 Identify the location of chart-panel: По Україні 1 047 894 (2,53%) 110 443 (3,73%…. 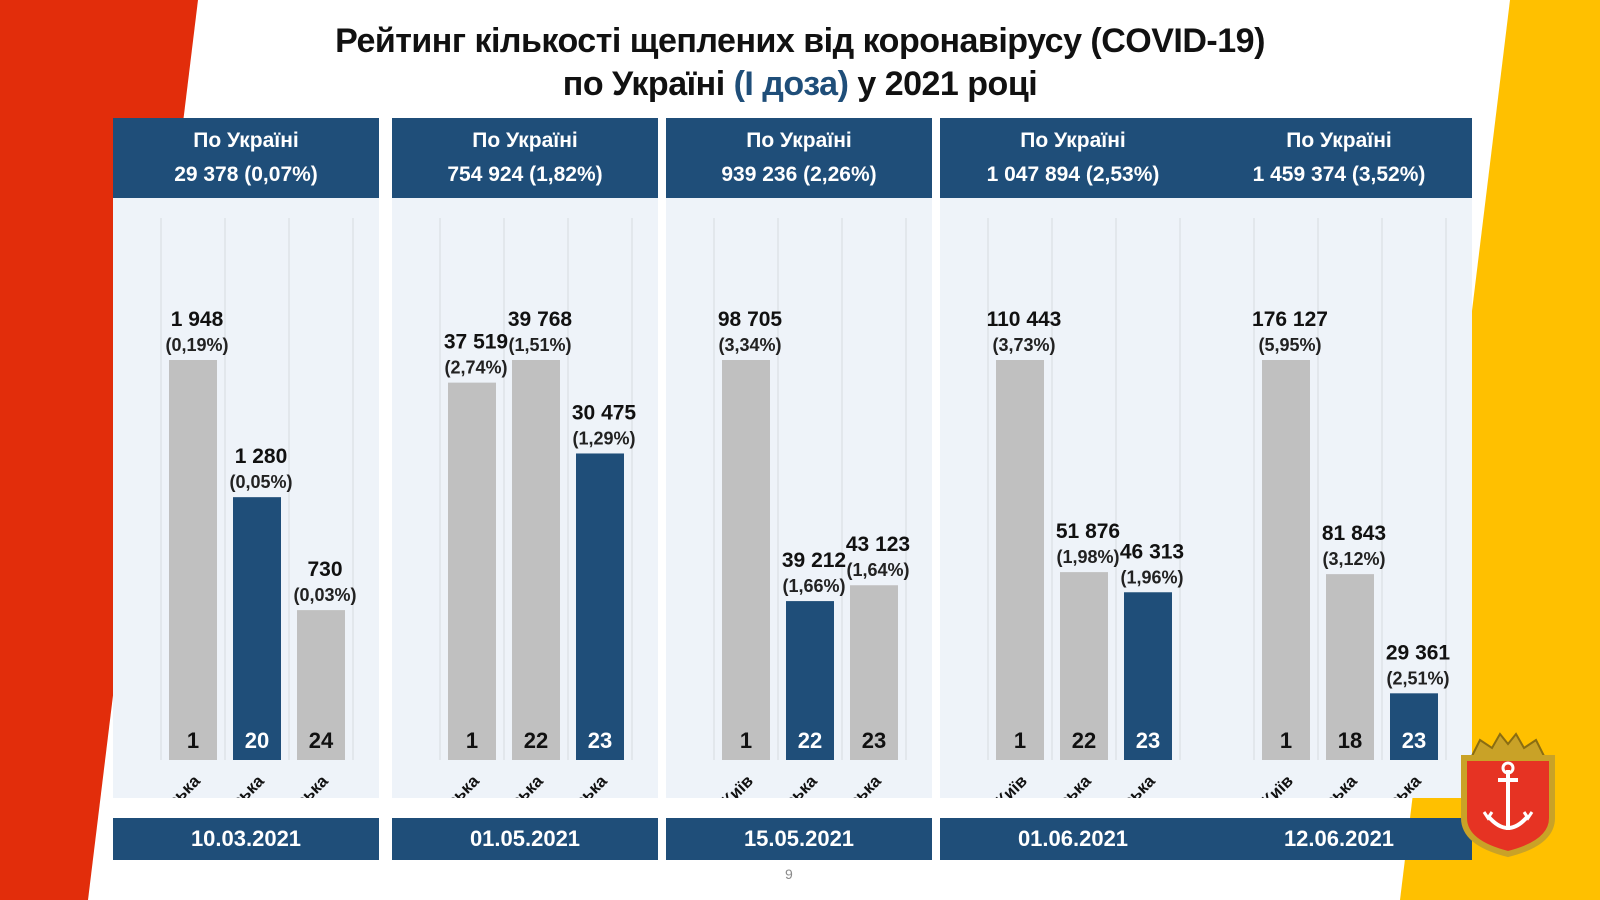
(1073, 489).